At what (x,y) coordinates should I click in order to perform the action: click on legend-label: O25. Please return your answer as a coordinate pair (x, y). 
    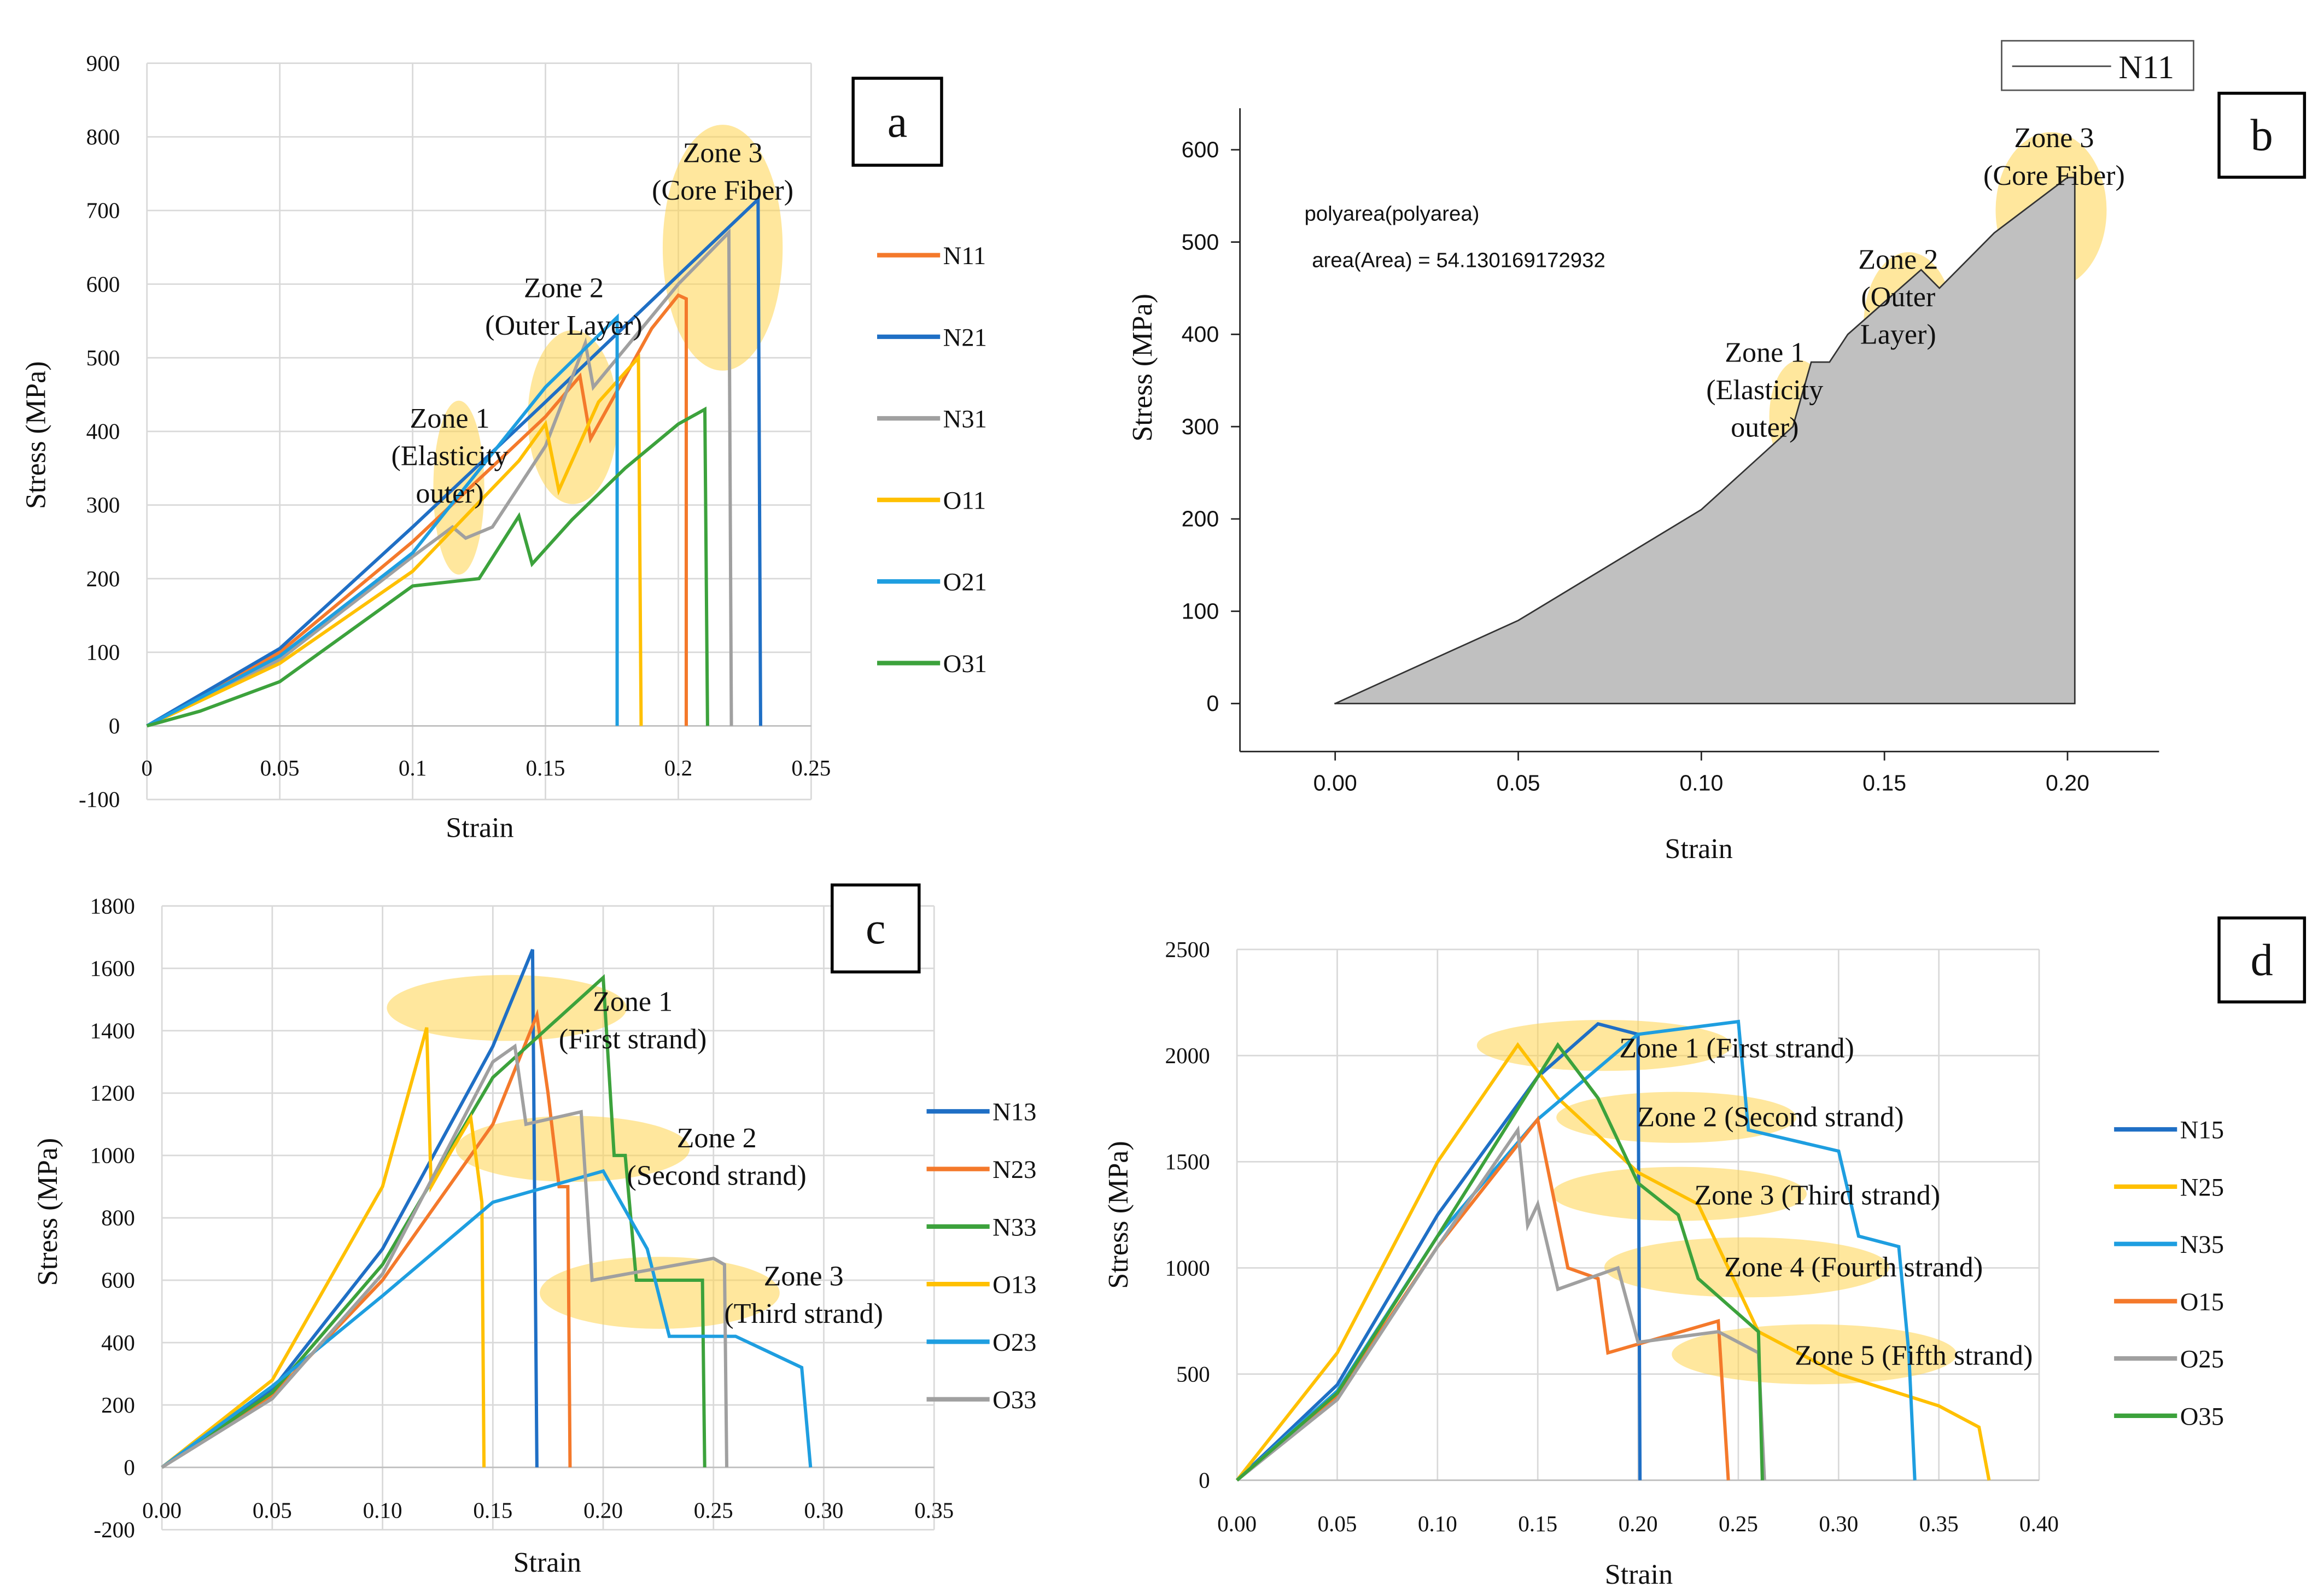
    Looking at the image, I should click on (2202, 1359).